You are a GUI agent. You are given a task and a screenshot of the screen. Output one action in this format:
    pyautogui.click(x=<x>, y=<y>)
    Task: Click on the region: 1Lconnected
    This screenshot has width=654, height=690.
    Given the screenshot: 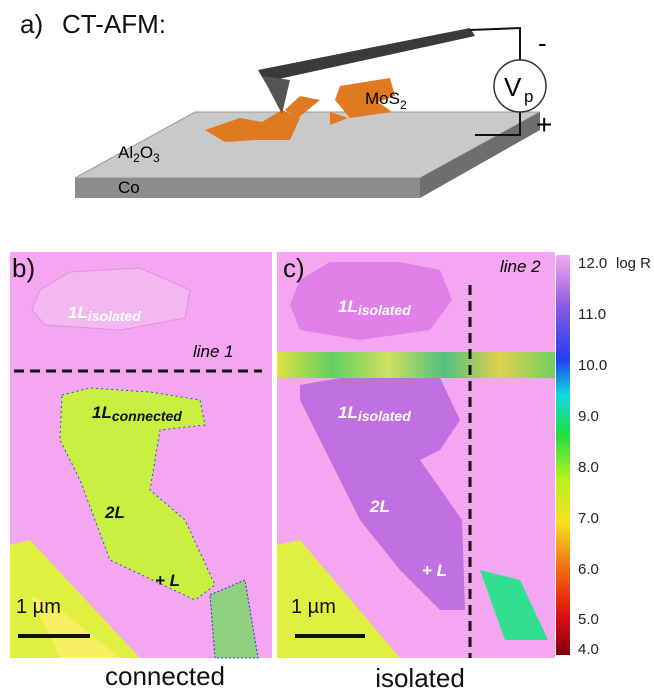 What is the action you would take?
    pyautogui.click(x=137, y=413)
    